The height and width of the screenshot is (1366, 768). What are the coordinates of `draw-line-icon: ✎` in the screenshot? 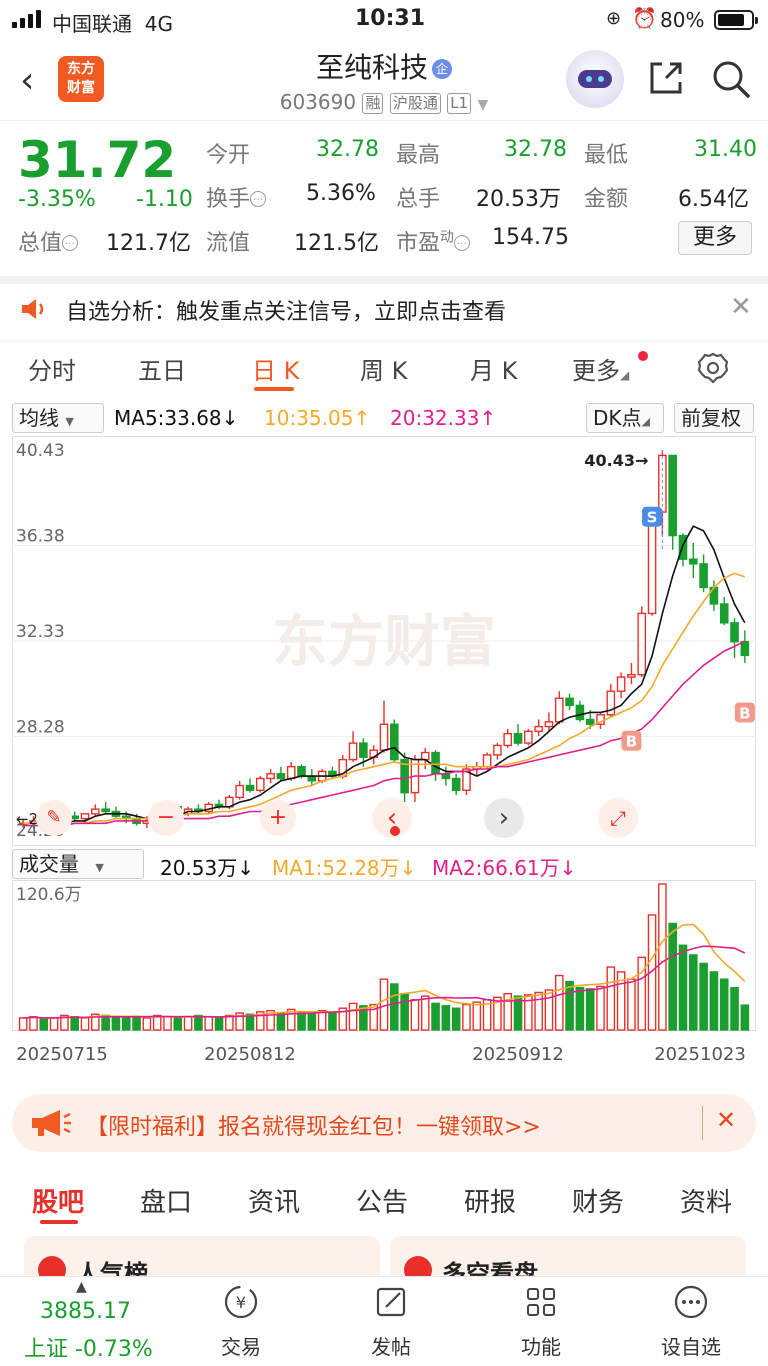 It's located at (54, 818).